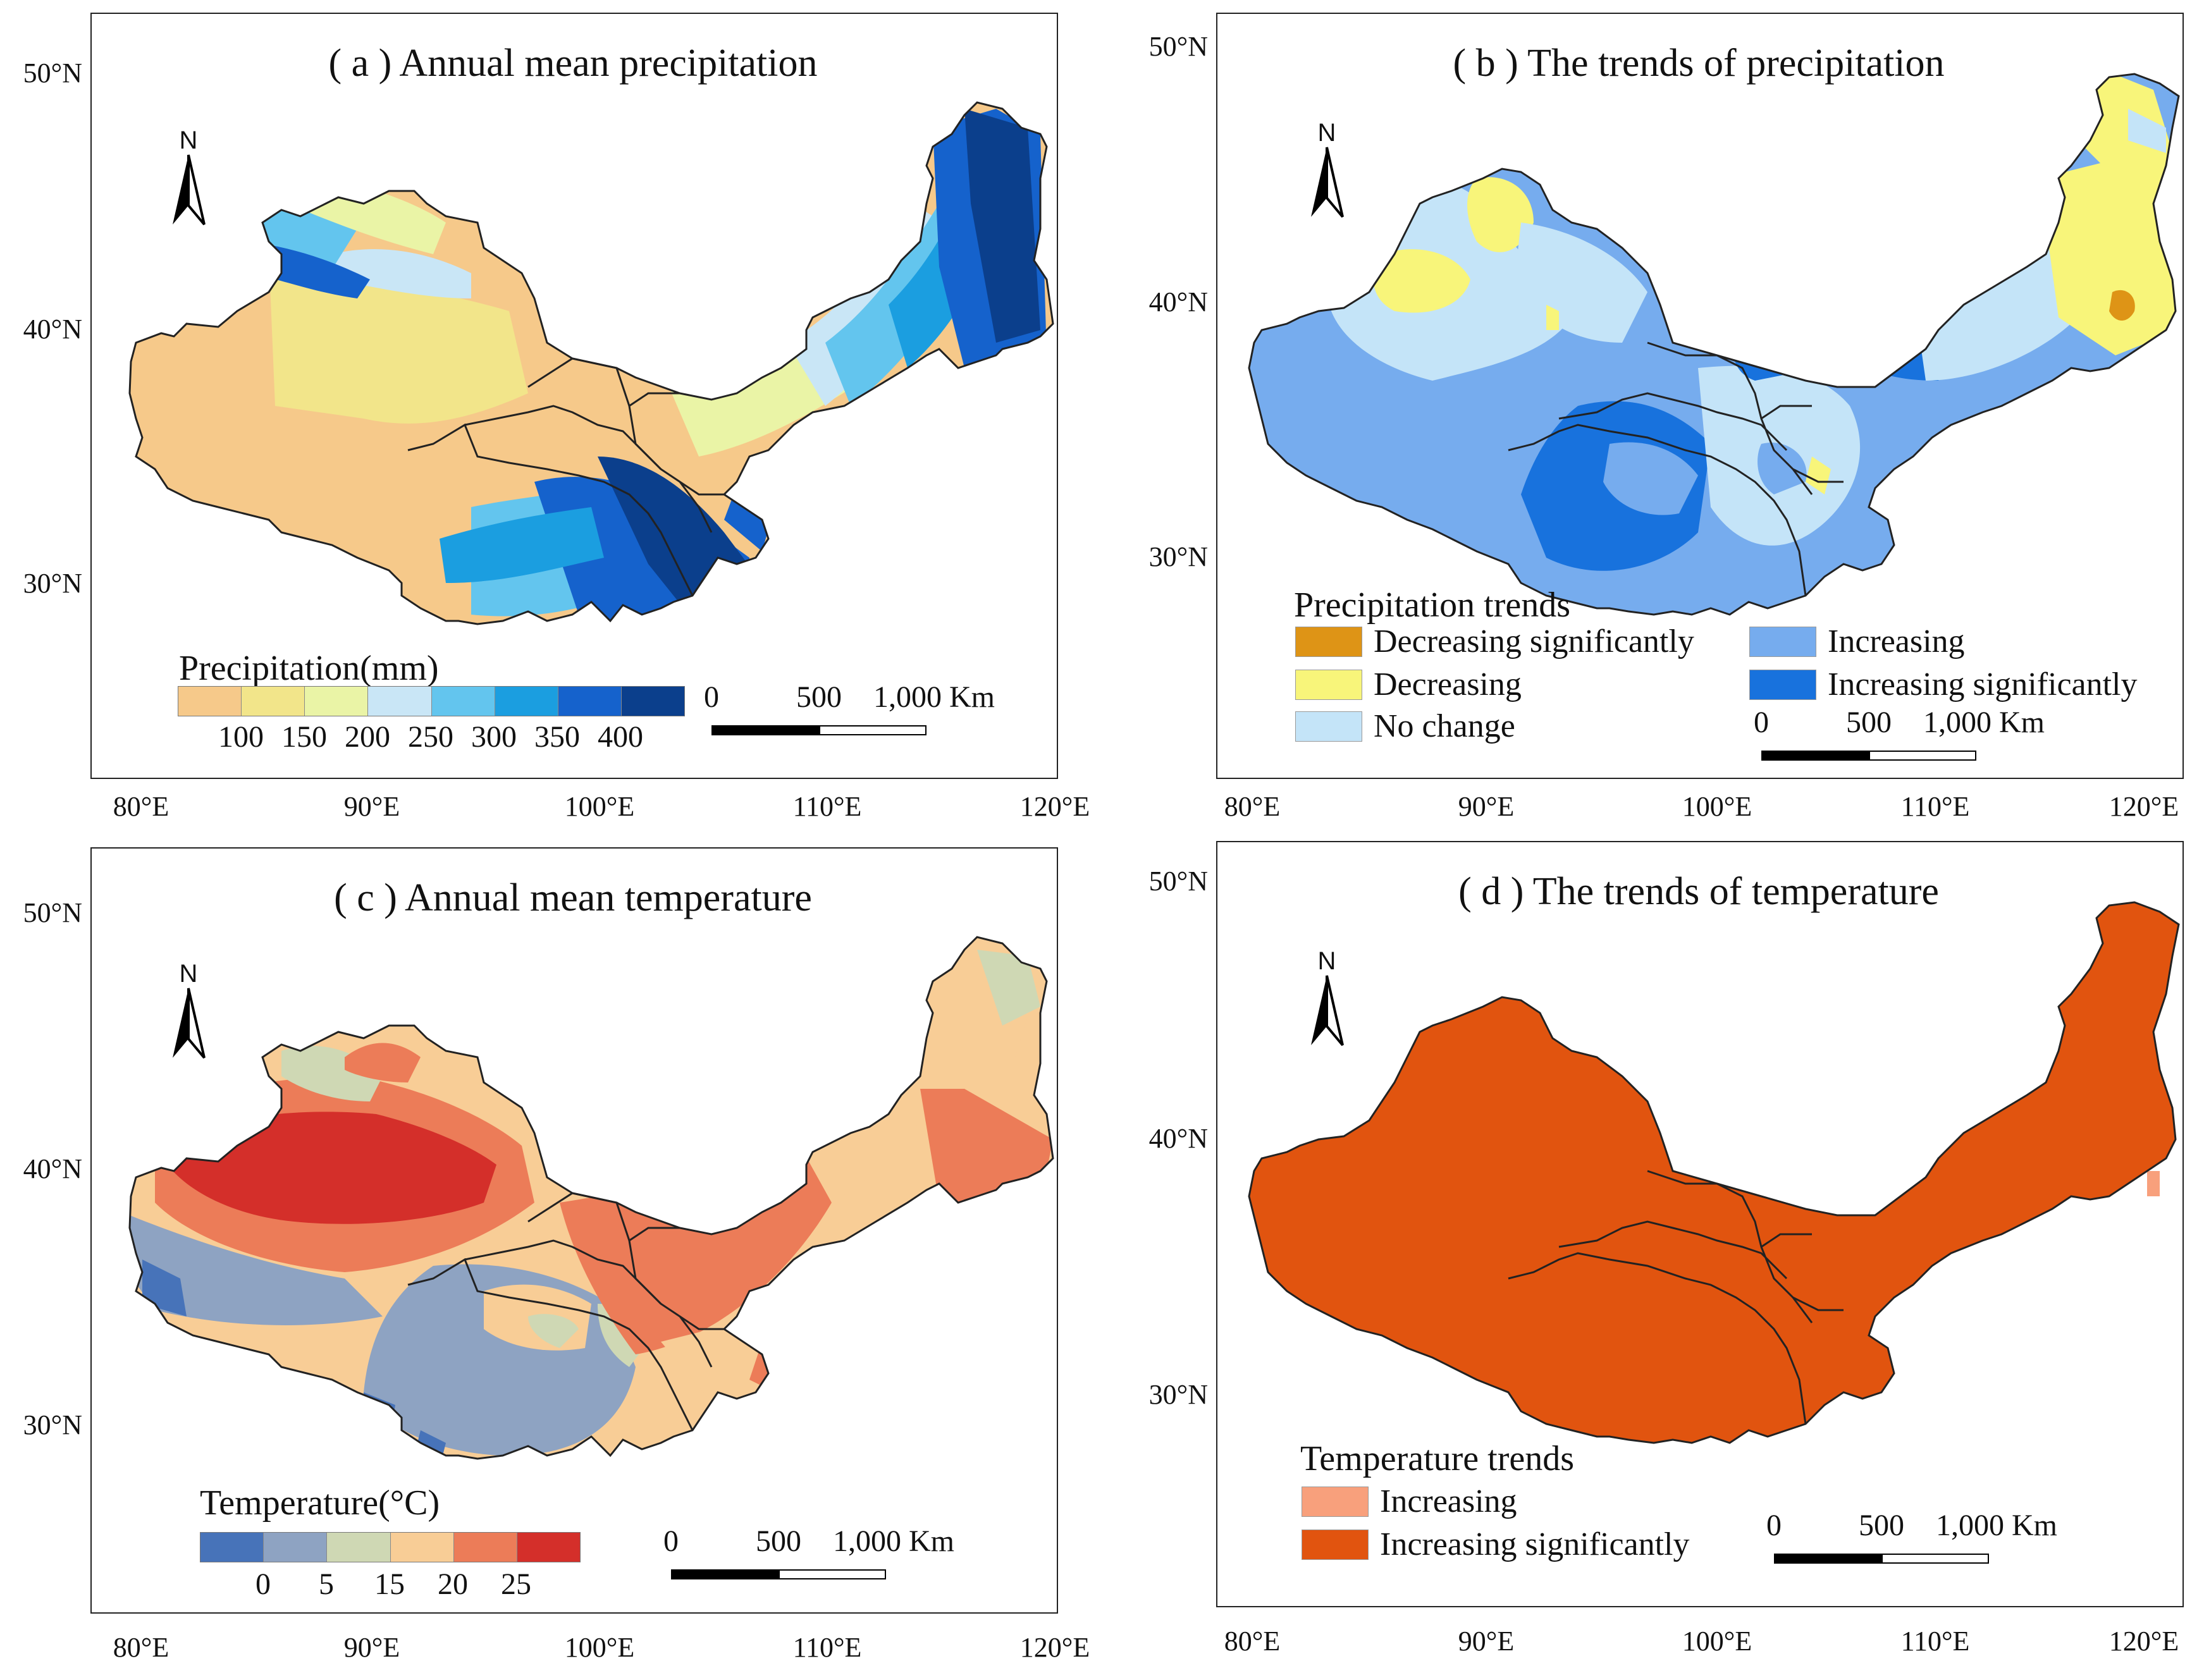  I want to click on colorbar-labels: 100 150 200 250 300 350 400, so click(431, 738).